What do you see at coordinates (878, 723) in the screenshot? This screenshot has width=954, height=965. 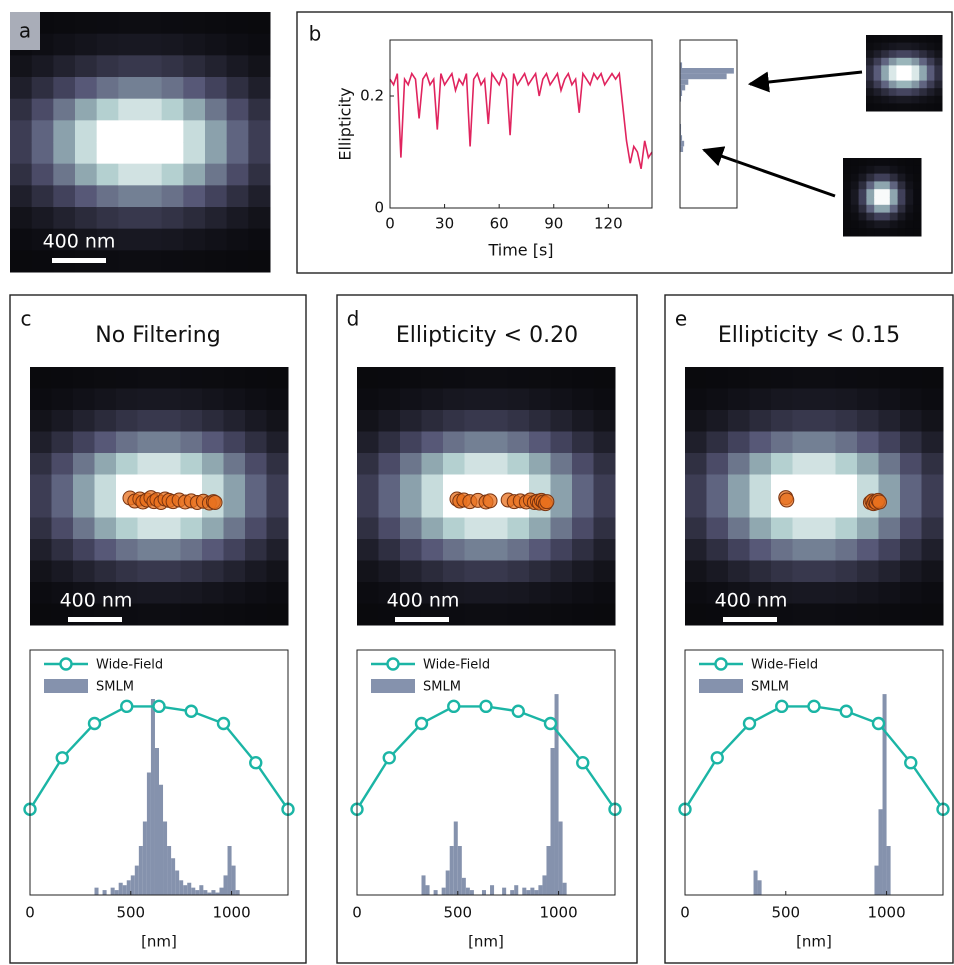 I see `wide-field-point` at bounding box center [878, 723].